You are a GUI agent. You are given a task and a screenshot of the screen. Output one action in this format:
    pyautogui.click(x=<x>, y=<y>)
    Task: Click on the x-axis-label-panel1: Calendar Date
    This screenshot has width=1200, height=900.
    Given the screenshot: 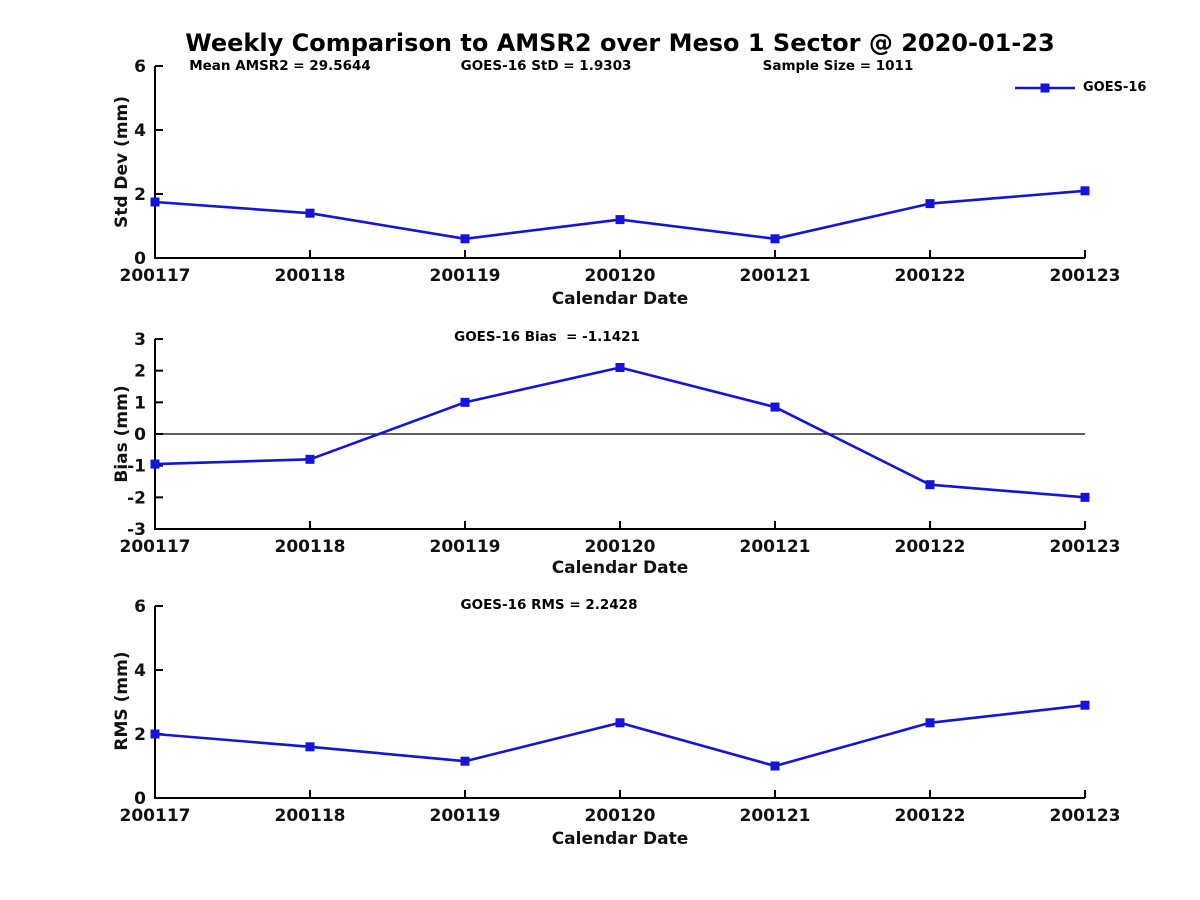 What is the action you would take?
    pyautogui.click(x=620, y=299)
    